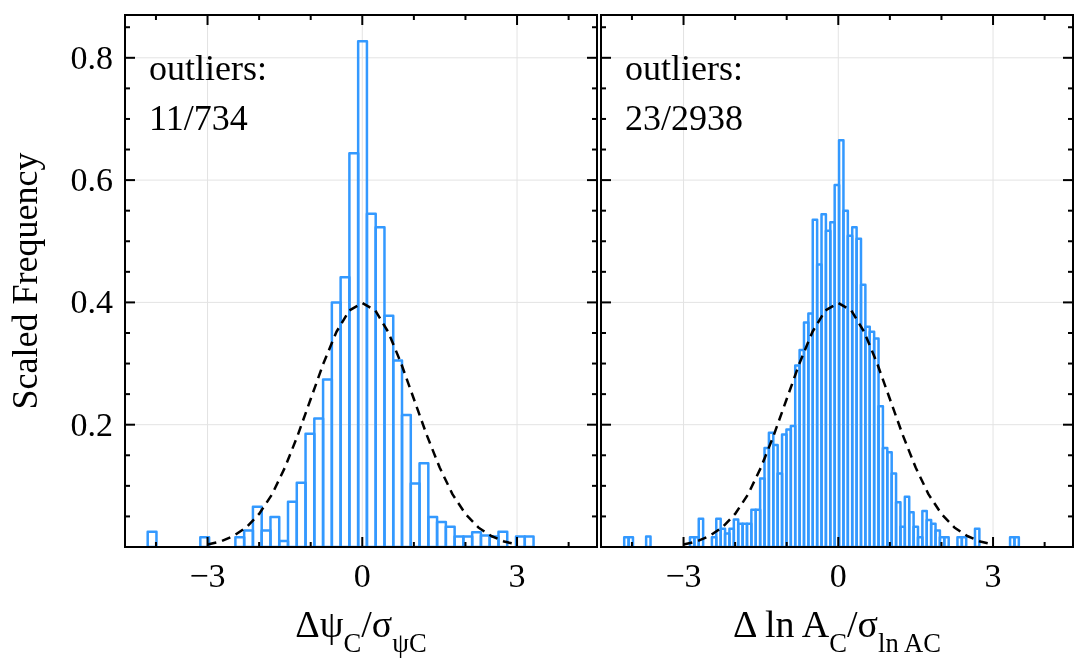 The width and height of the screenshot is (1089, 667). Describe the element at coordinates (91, 180) in the screenshot. I see `y-tick-label: 0.6` at that location.